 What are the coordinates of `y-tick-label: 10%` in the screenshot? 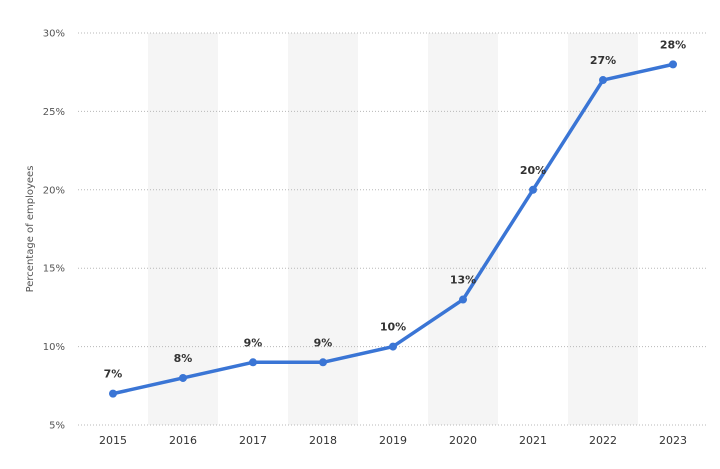 It's located at (54, 347).